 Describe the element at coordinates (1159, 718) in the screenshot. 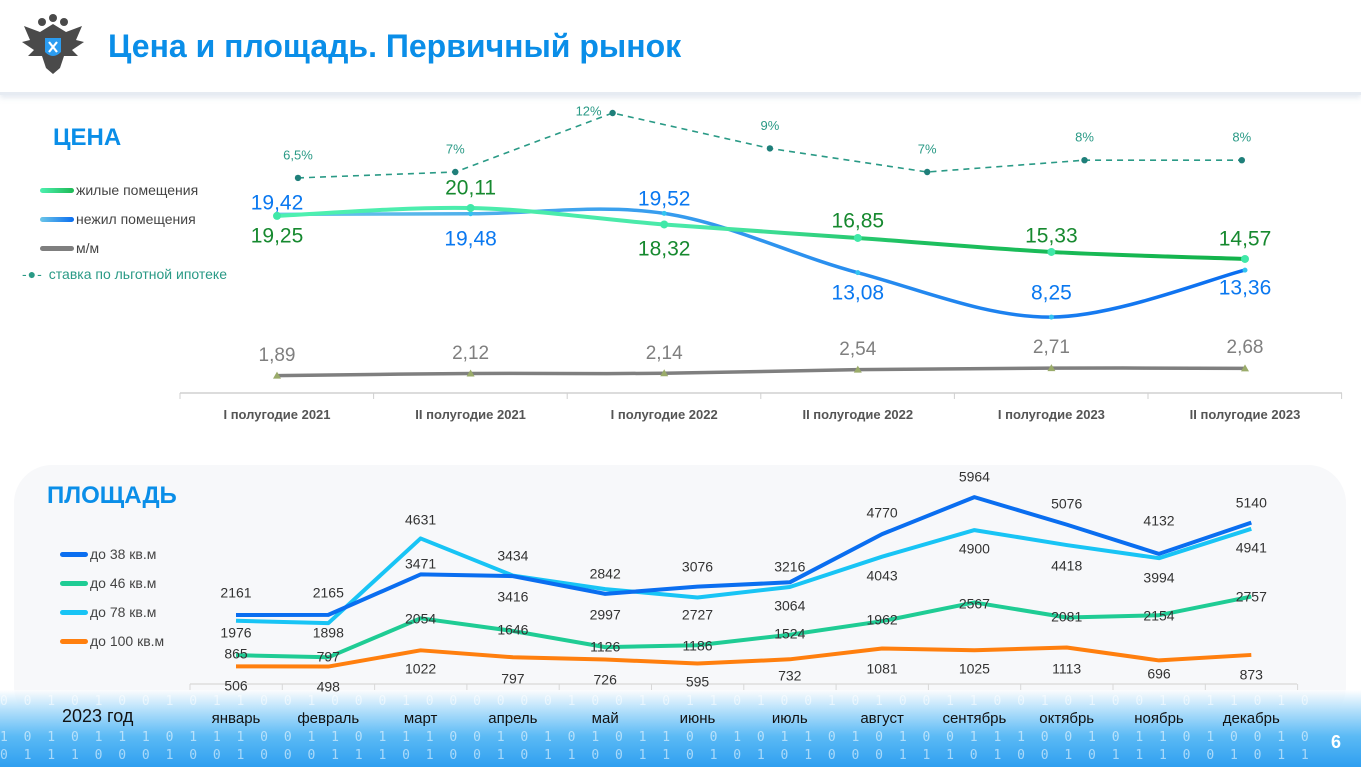

I see `x-tick-label: ноябрь` at that location.